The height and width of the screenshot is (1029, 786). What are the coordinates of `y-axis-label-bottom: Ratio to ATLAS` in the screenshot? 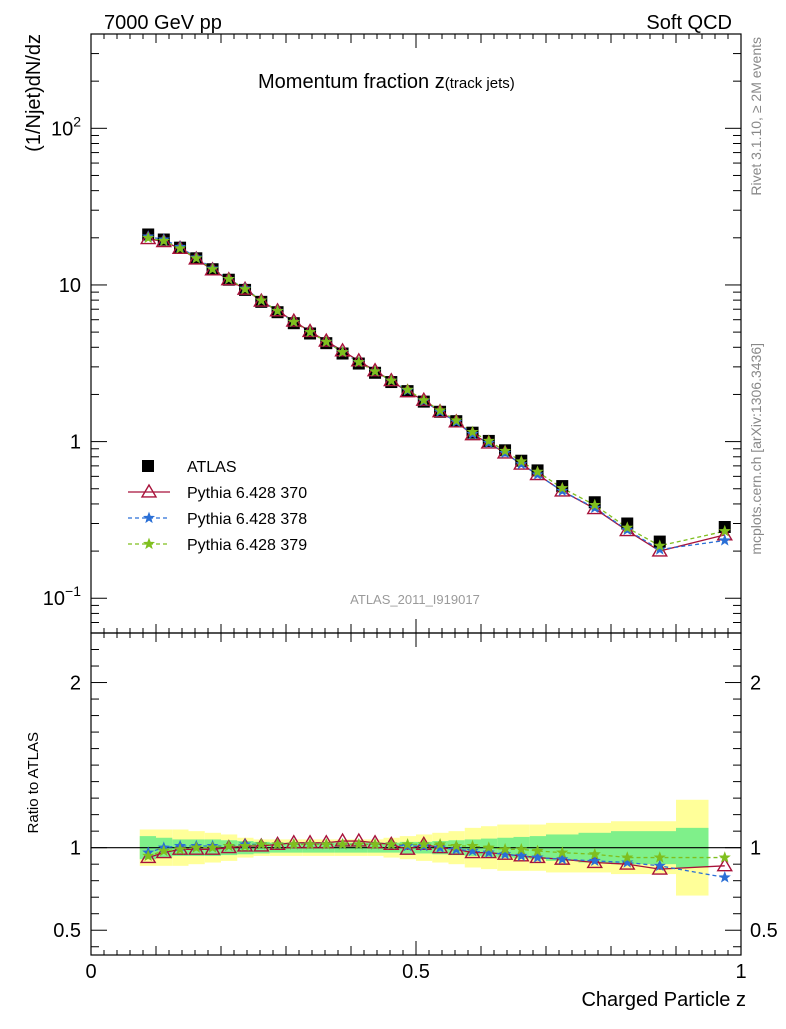 It's located at (33, 782).